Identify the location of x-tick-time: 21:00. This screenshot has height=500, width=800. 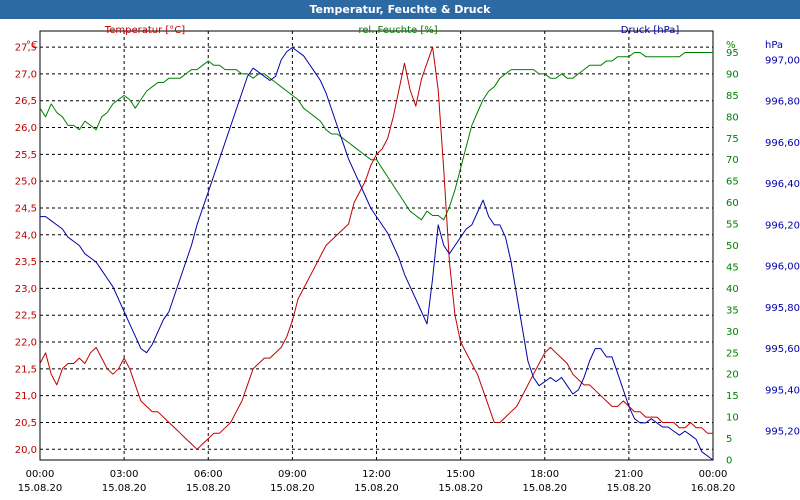
(628, 474).